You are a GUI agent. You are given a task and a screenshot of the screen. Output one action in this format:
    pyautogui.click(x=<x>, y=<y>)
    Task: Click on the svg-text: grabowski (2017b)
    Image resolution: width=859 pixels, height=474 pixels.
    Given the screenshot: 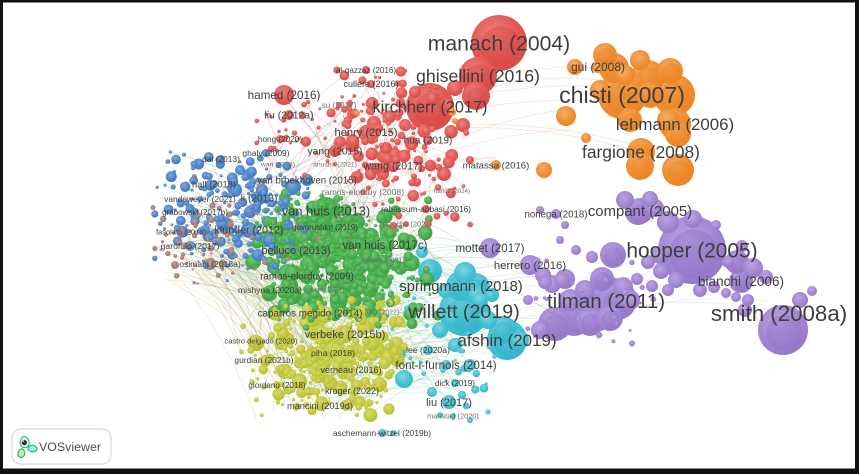 What is the action you would take?
    pyautogui.click(x=195, y=212)
    